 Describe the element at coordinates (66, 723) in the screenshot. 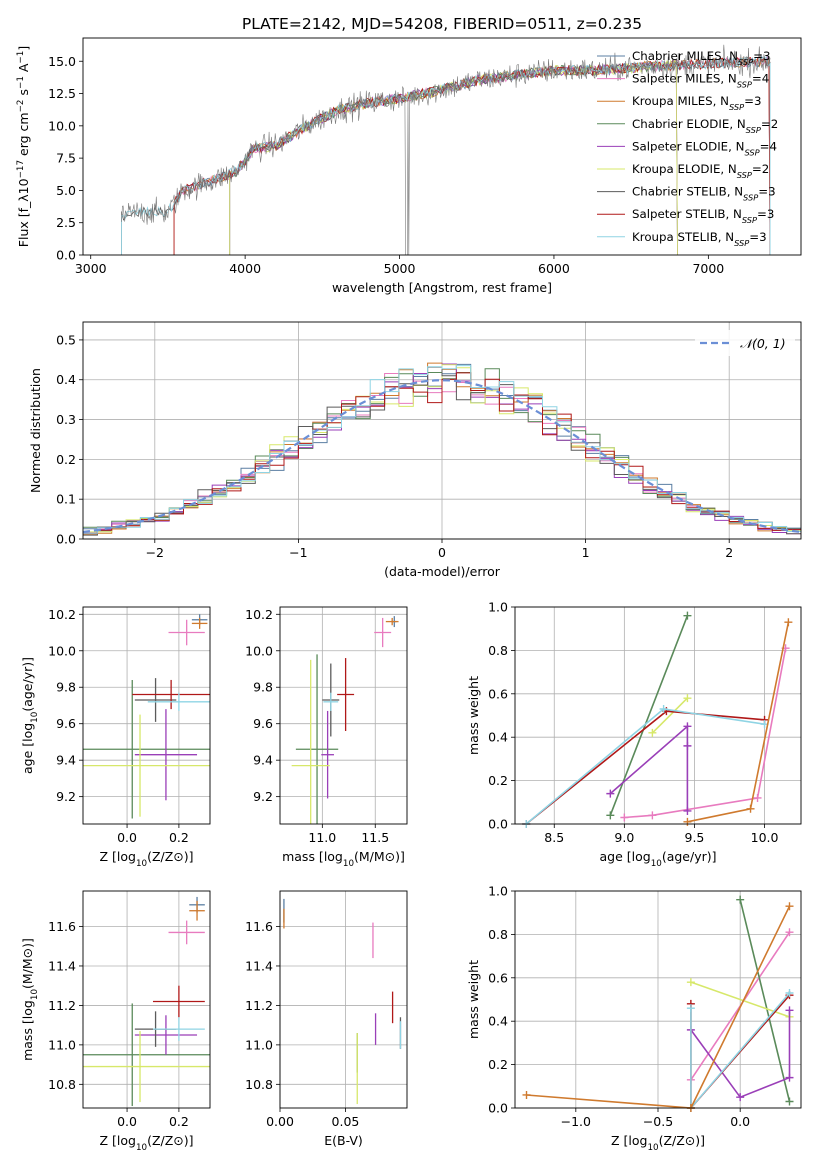

I see `age-vs-Z-ytick-label: 9.6` at that location.